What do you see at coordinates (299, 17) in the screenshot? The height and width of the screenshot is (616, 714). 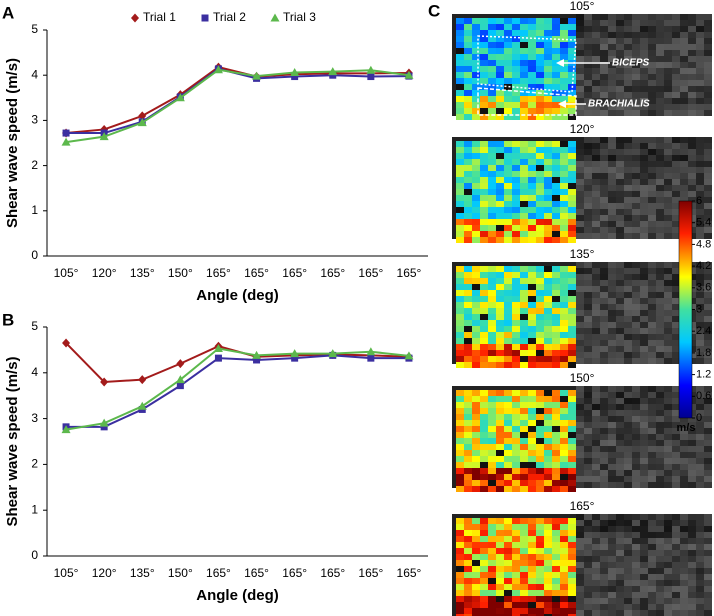 I see `legend-label: Trial 3` at bounding box center [299, 17].